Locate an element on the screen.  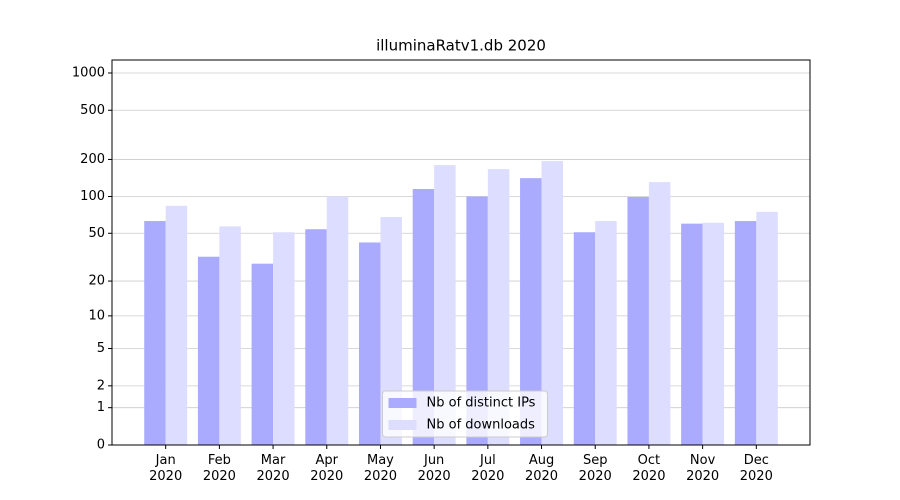
y-tick-label: 20 is located at coordinates (96, 281).